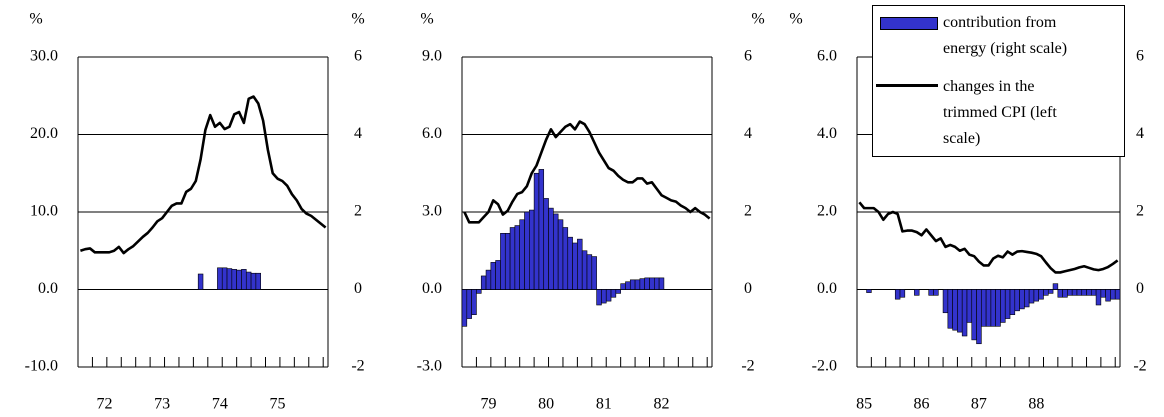 The image size is (1164, 417). I want to click on y-tick-label: -3.0, so click(429, 366).